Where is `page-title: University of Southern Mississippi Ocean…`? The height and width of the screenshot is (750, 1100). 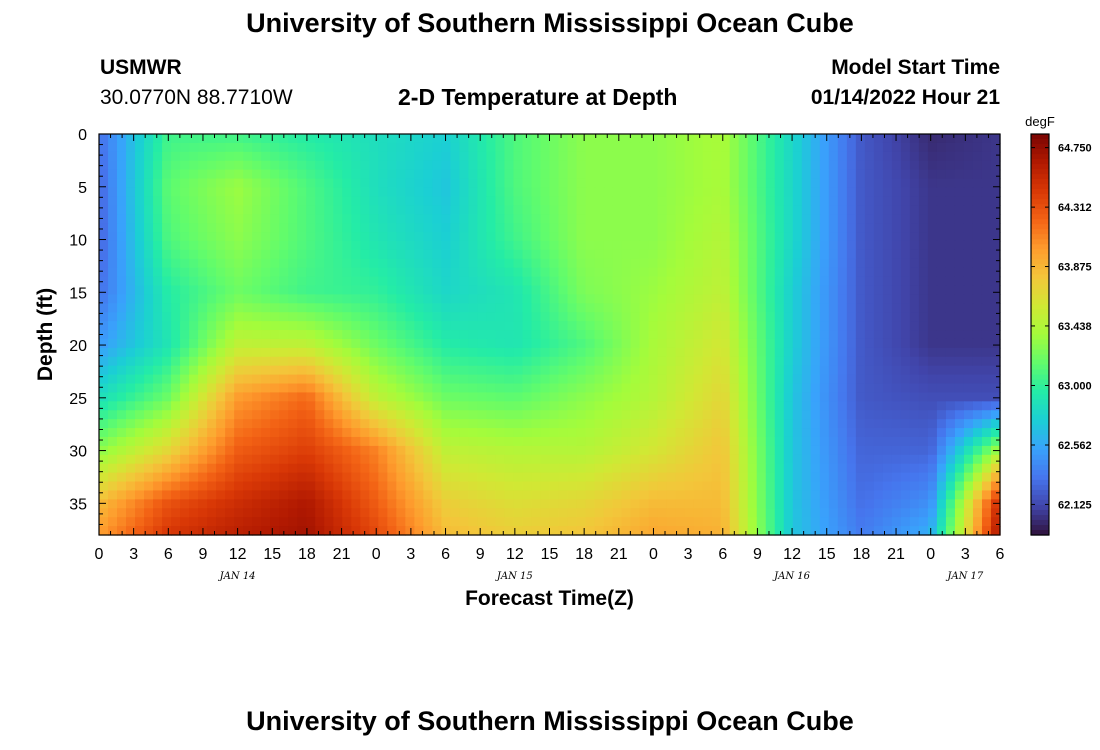 page-title: University of Southern Mississippi Ocean… is located at coordinates (550, 23).